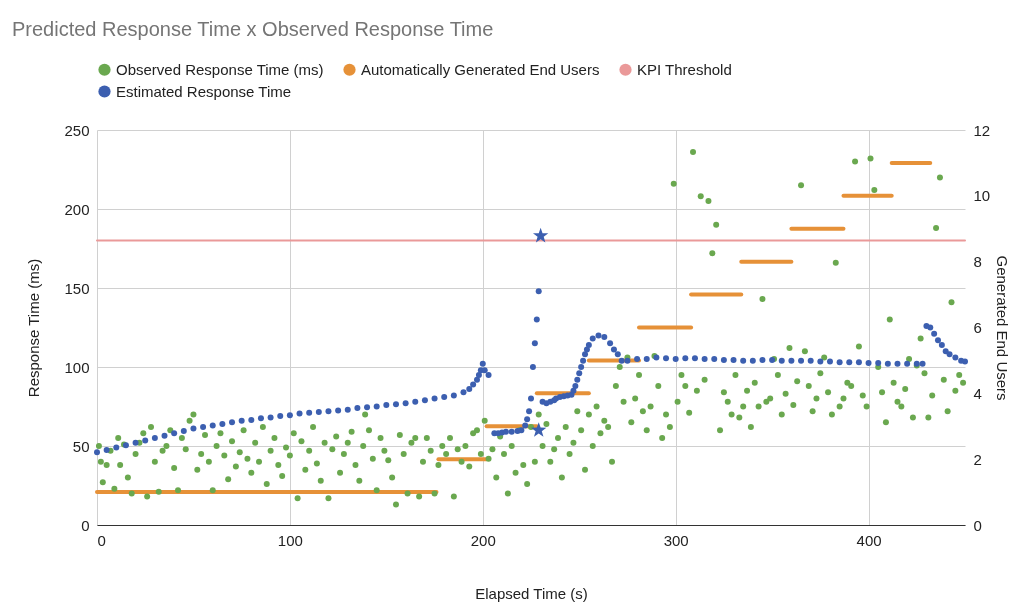  I want to click on y-tick-label: 200, so click(77, 209).